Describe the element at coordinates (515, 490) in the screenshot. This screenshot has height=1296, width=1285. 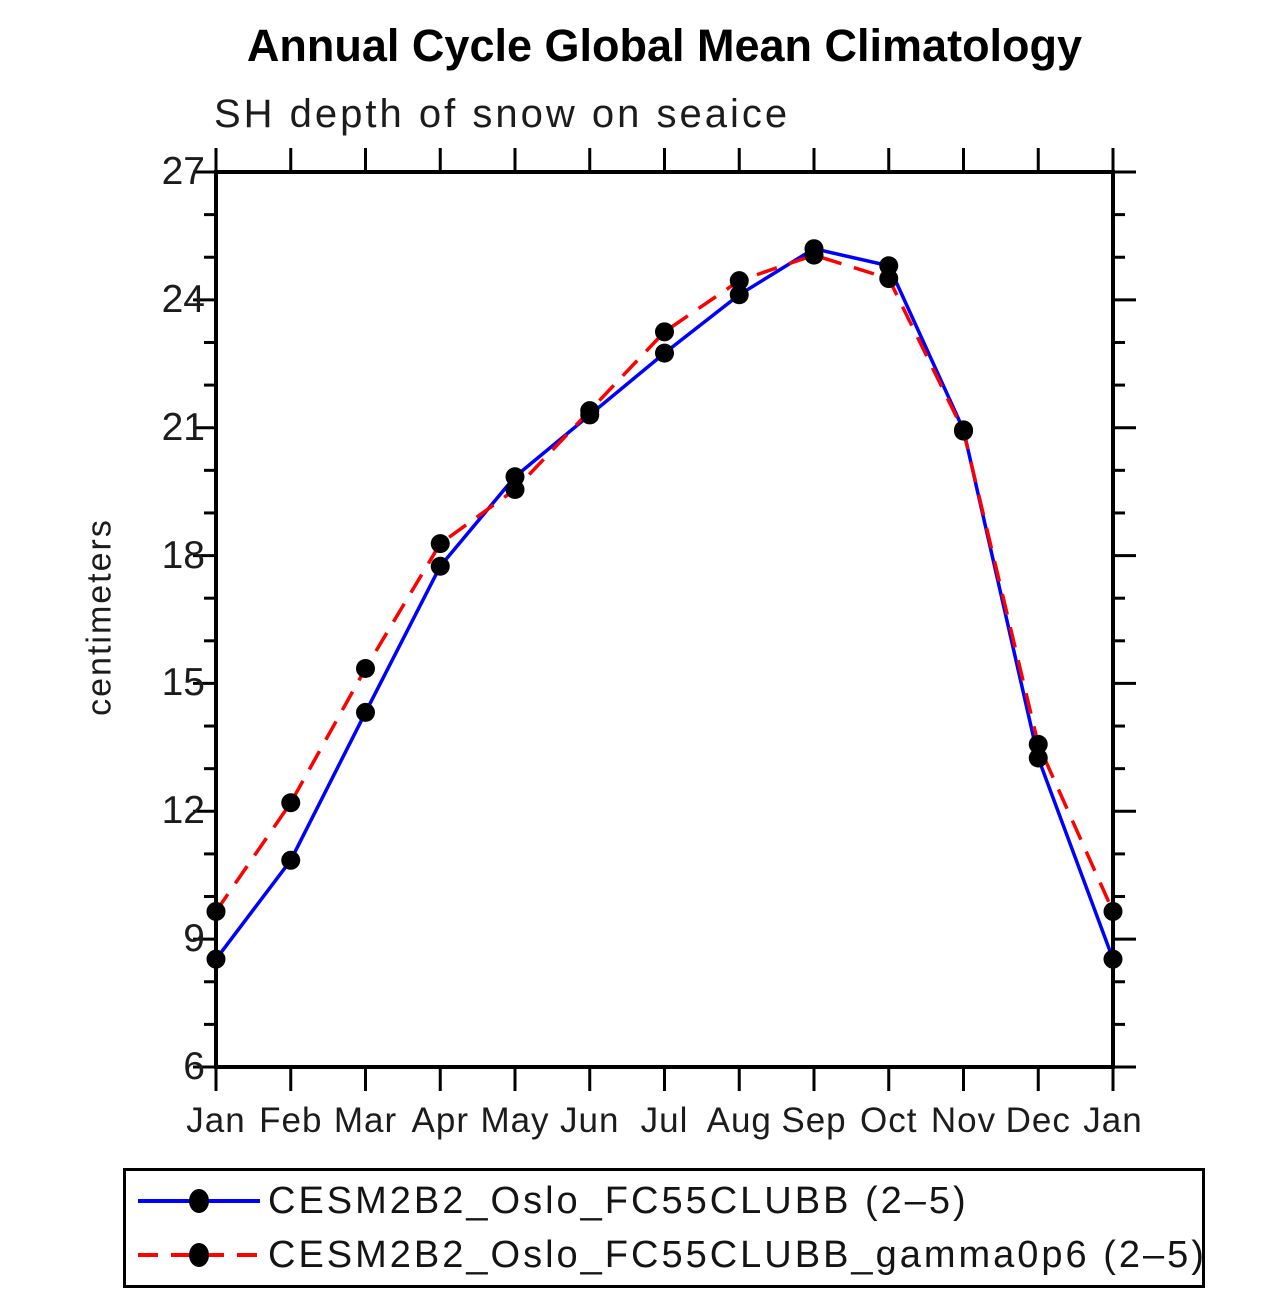
I see `data-point-series-2-May` at that location.